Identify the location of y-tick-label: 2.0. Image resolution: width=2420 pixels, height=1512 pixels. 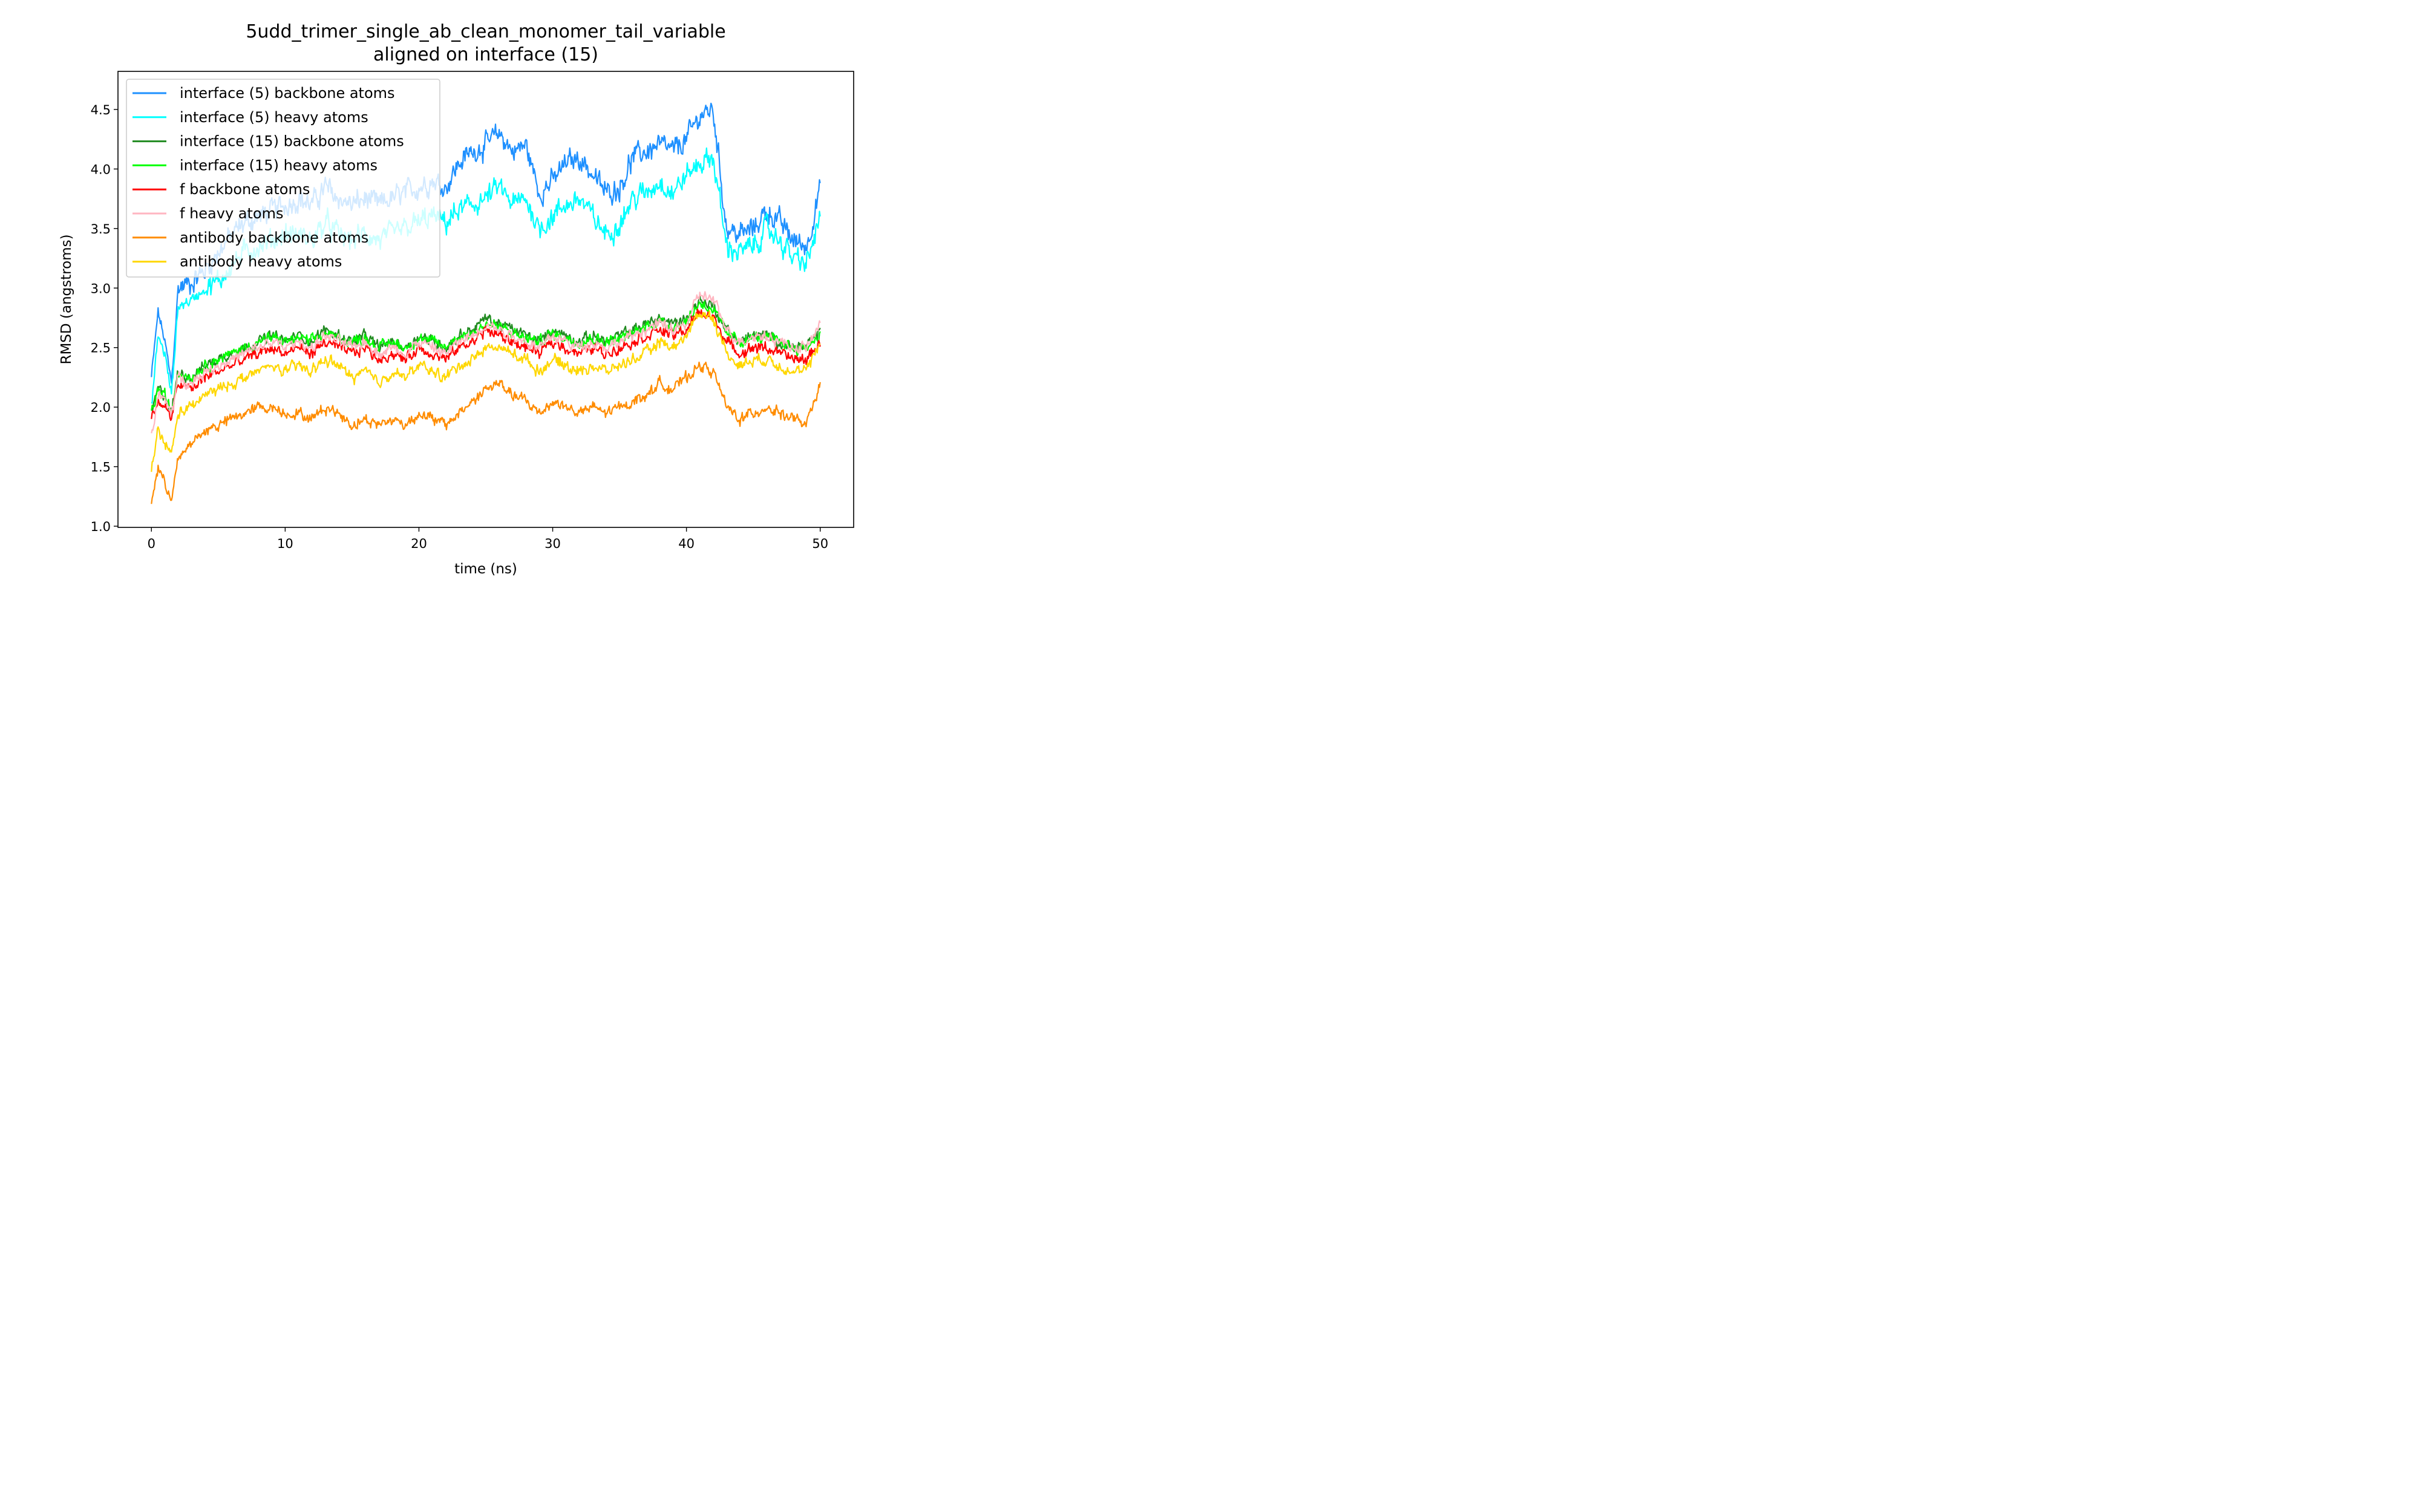
(101, 408).